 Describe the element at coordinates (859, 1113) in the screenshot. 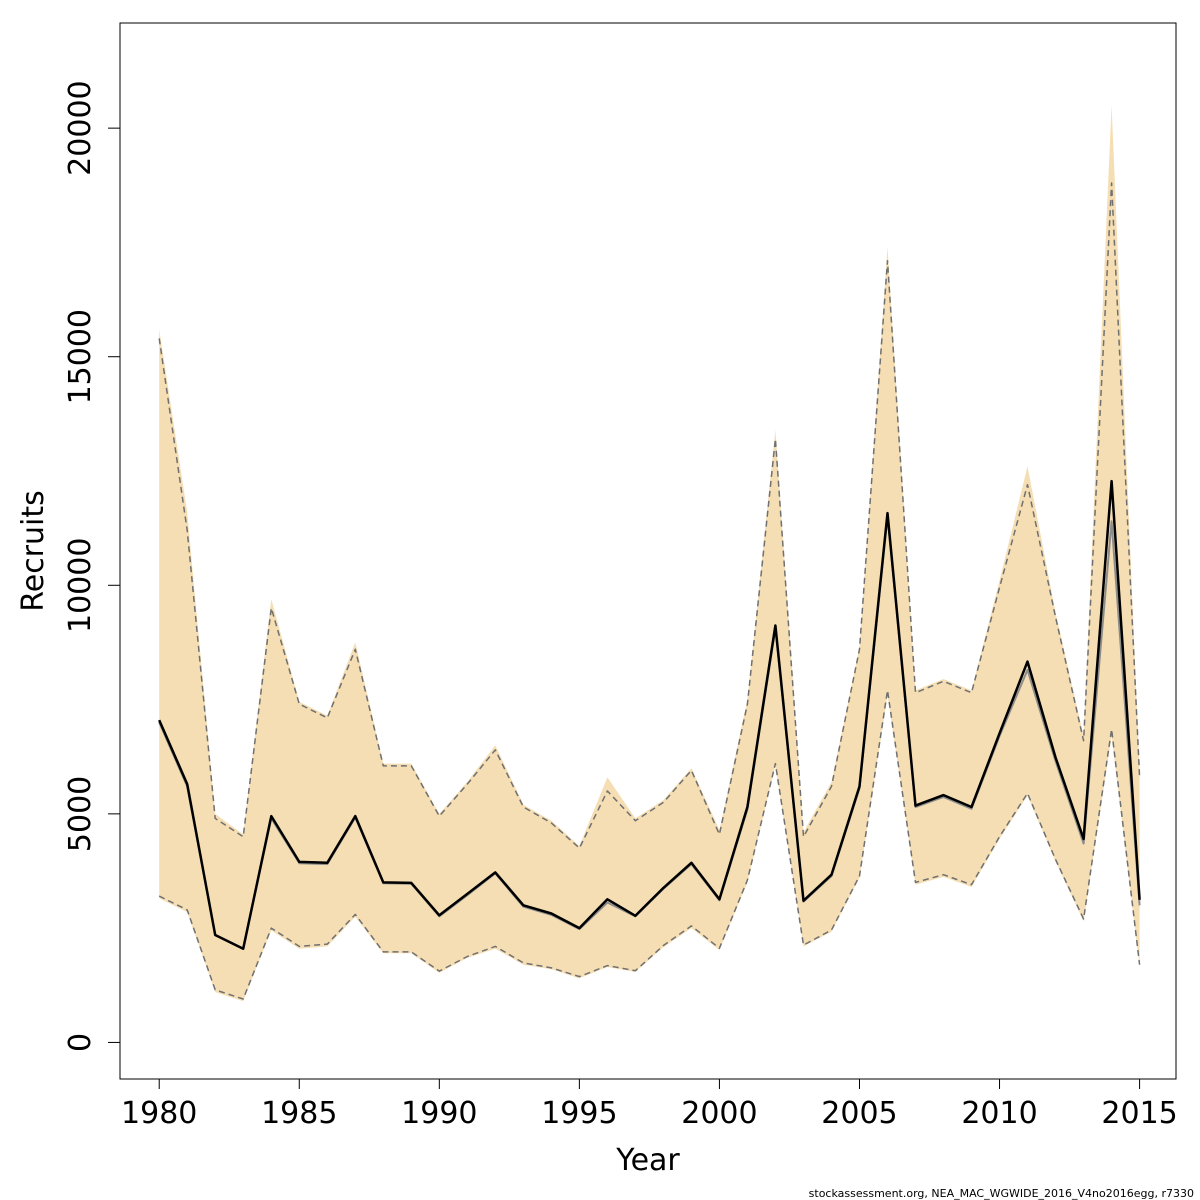

I see `x-tick-label-2005: 2005` at that location.